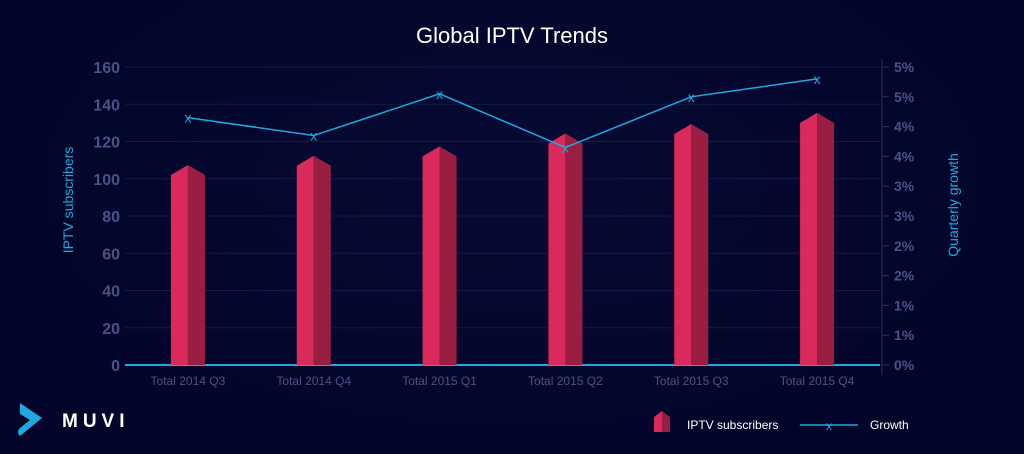  What do you see at coordinates (691, 381) in the screenshot?
I see `x-tick-label: Total 2015 Q3` at bounding box center [691, 381].